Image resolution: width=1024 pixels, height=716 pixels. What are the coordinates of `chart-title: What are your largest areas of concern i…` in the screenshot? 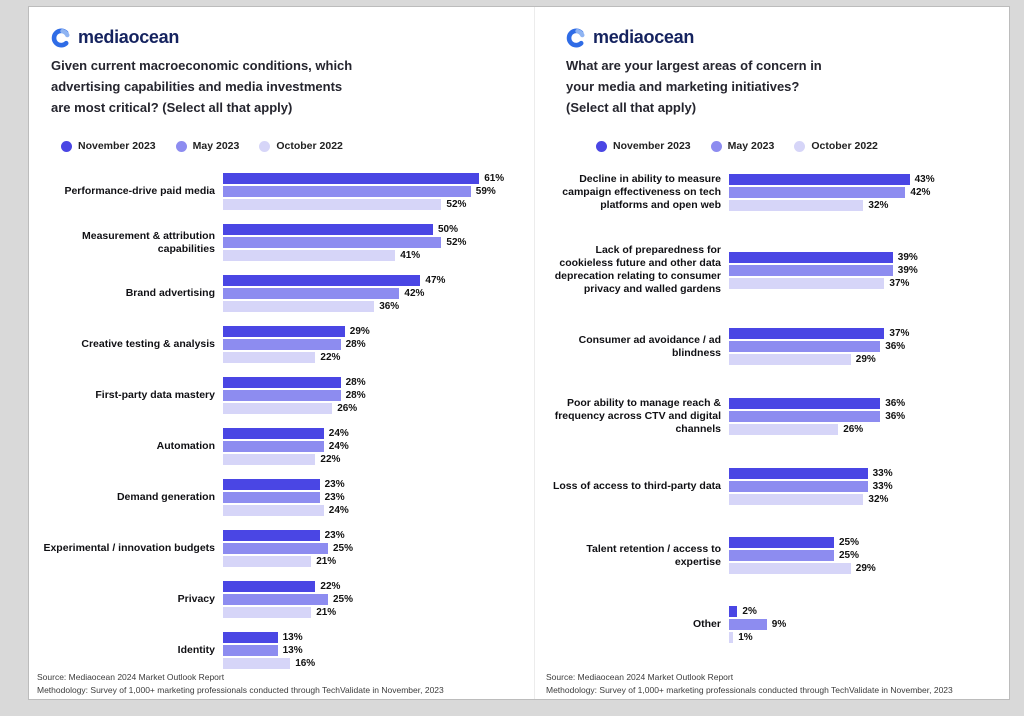 It's located at (694, 86).